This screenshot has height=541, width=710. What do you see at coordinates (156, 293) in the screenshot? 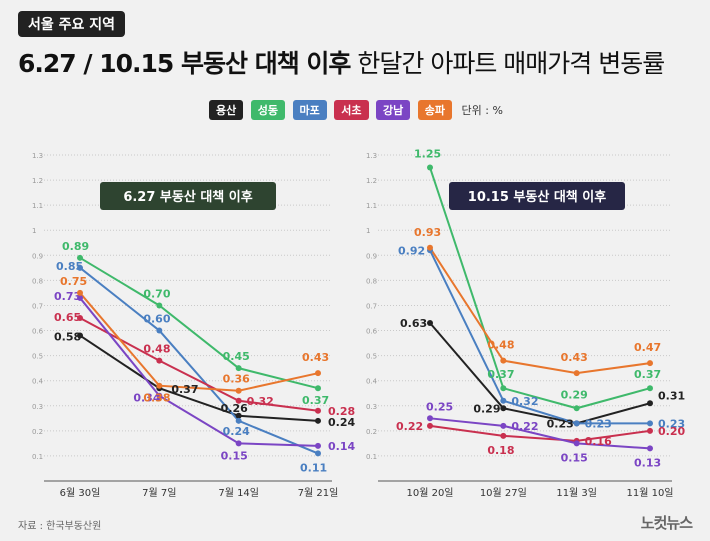
I see `data-label: 0.70` at bounding box center [156, 293].